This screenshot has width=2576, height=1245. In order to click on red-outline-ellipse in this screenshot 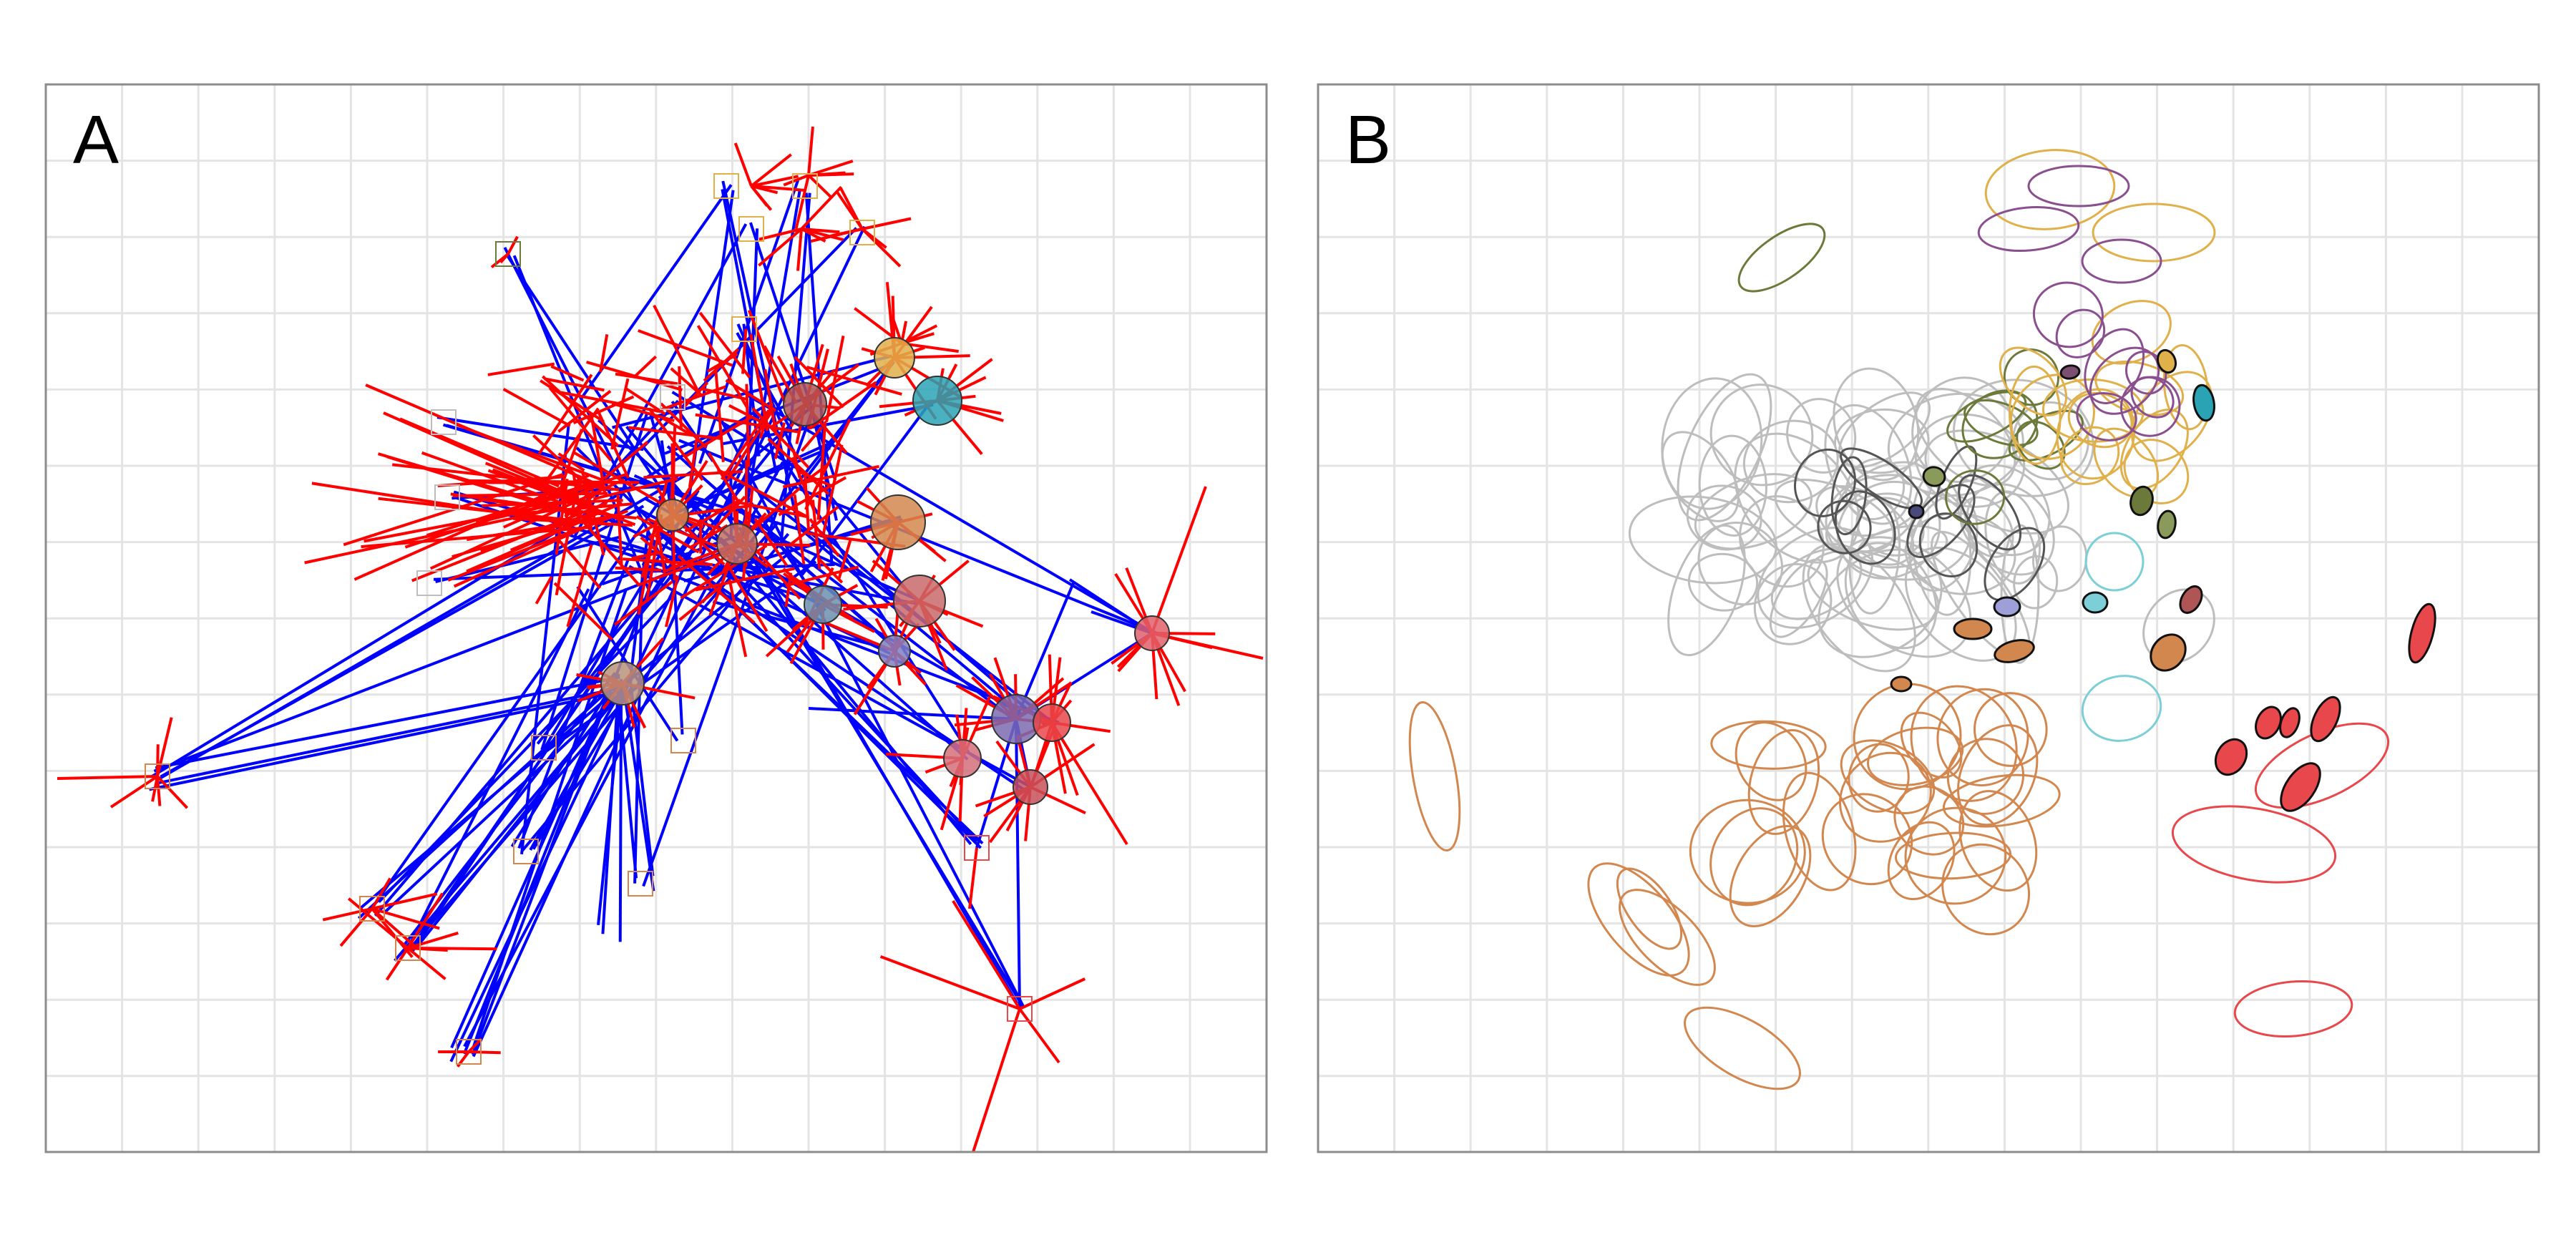, I will do `click(2293, 1009)`.